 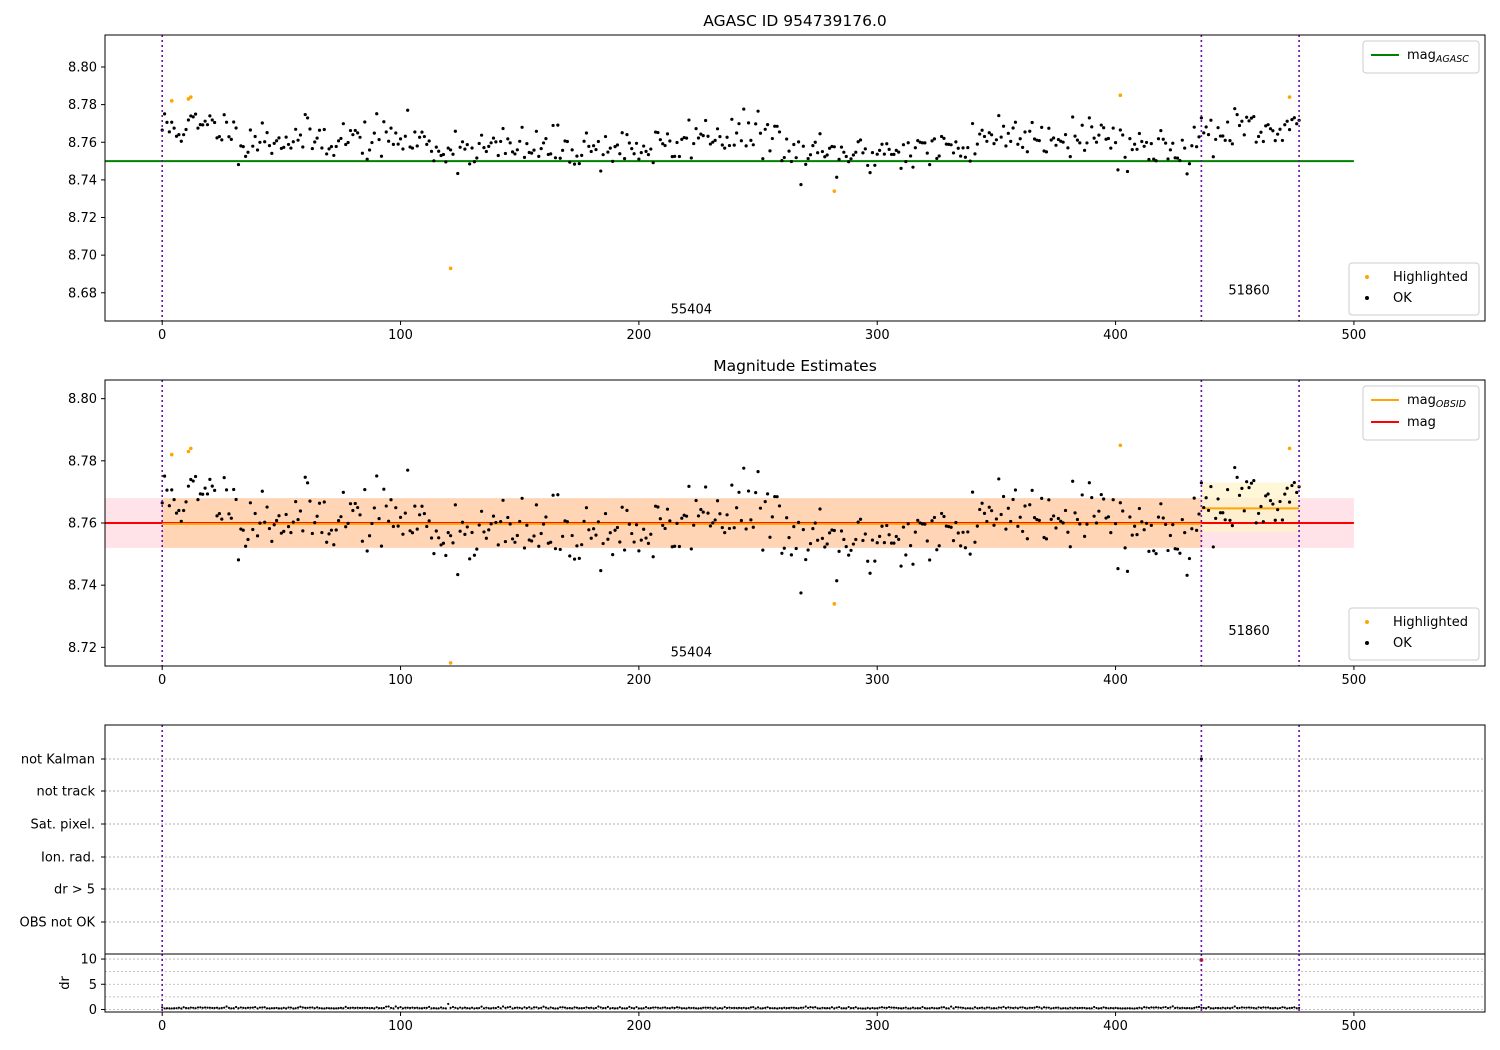 I want to click on y-tick-label: 8.80, so click(x=82, y=399).